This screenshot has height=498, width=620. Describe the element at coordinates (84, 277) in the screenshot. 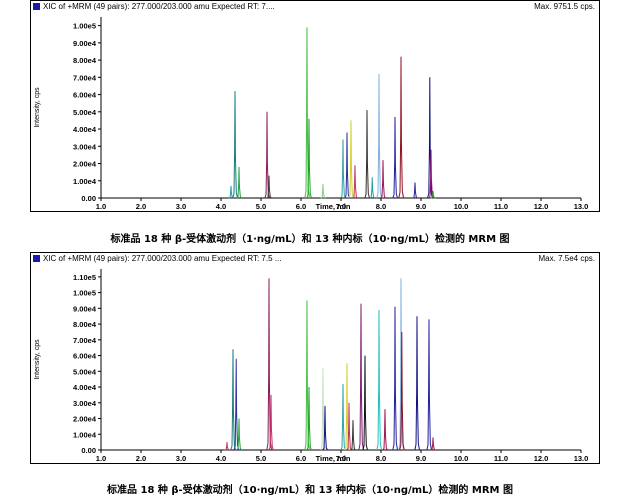

I see `y-tick-label: 1.10e5` at that location.